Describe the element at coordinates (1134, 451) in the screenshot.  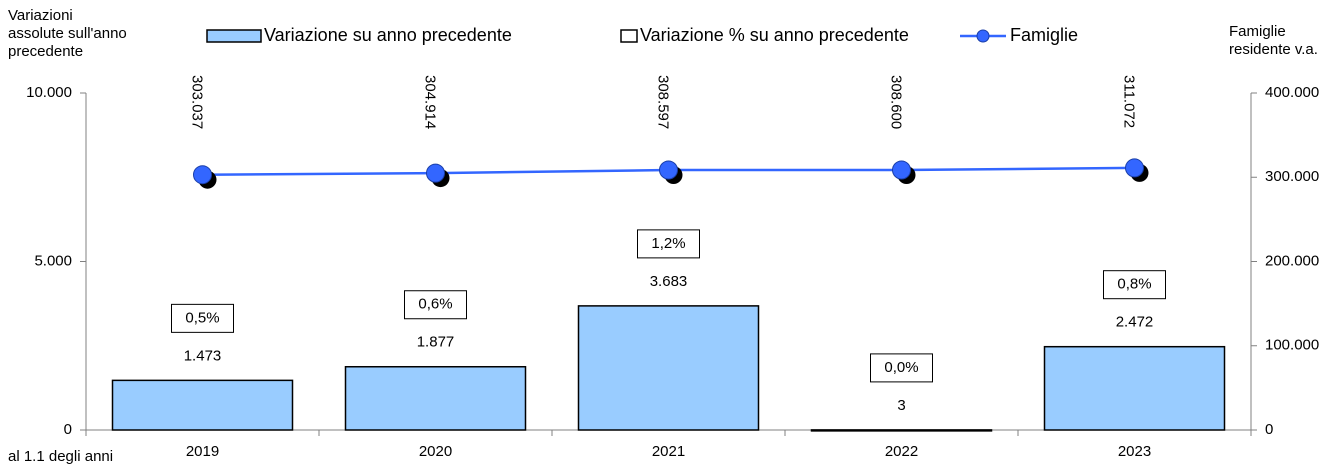
I see `x-tick-label: 2023` at that location.